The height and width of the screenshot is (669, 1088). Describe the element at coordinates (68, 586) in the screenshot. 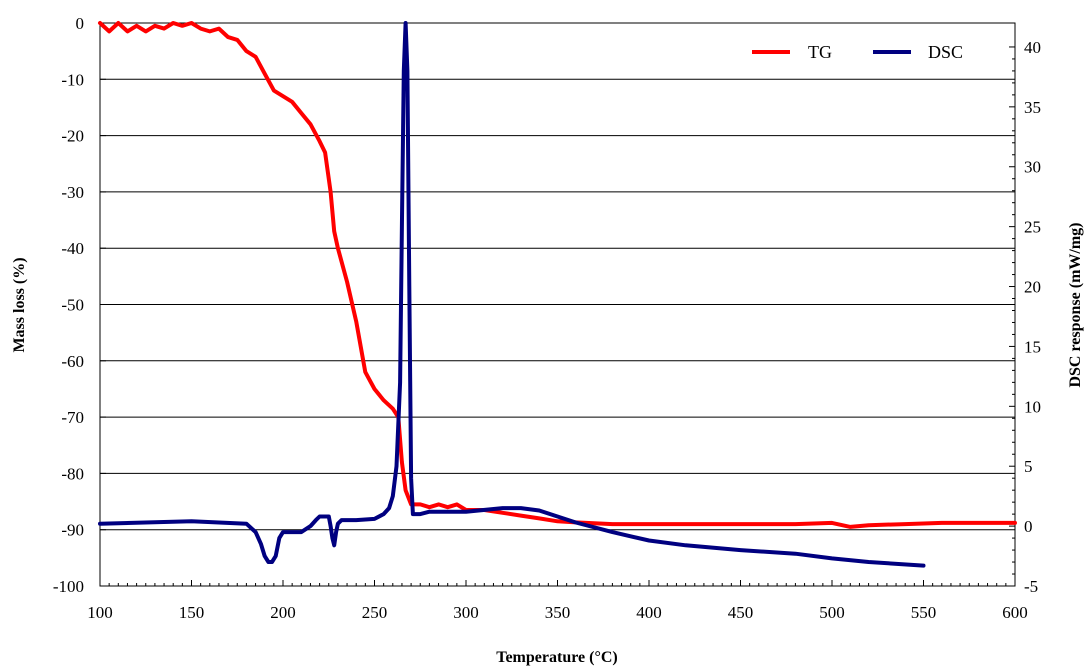

I see `y-left-tick-label: -100` at that location.